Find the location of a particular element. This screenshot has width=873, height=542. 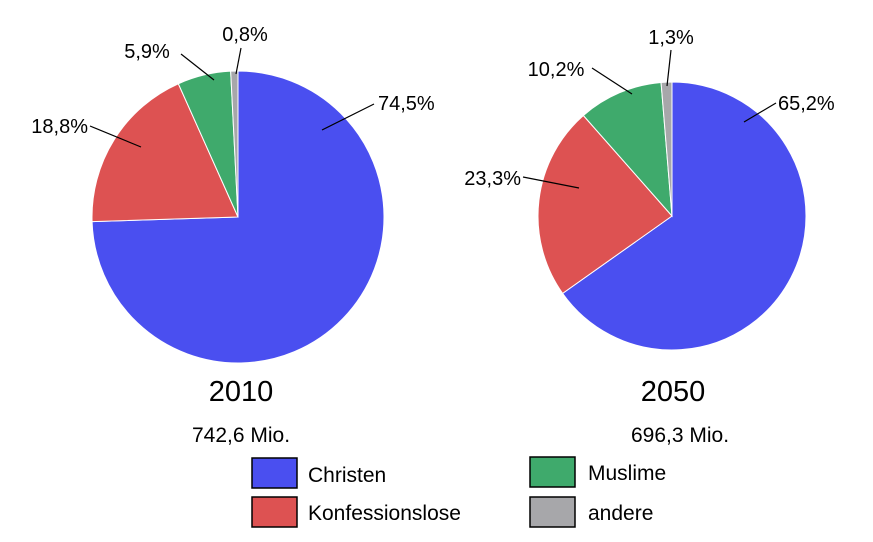

slice-2010-andere is located at coordinates (234, 144).